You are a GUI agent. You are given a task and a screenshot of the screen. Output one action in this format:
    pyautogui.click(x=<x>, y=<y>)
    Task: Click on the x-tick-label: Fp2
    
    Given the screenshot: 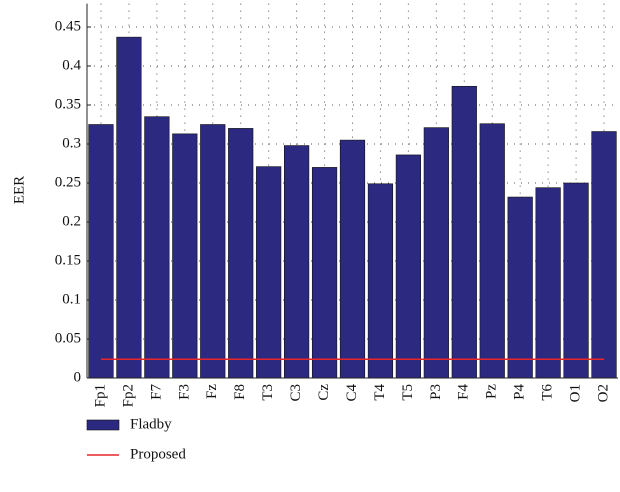 What is the action you would take?
    pyautogui.click(x=128, y=395)
    